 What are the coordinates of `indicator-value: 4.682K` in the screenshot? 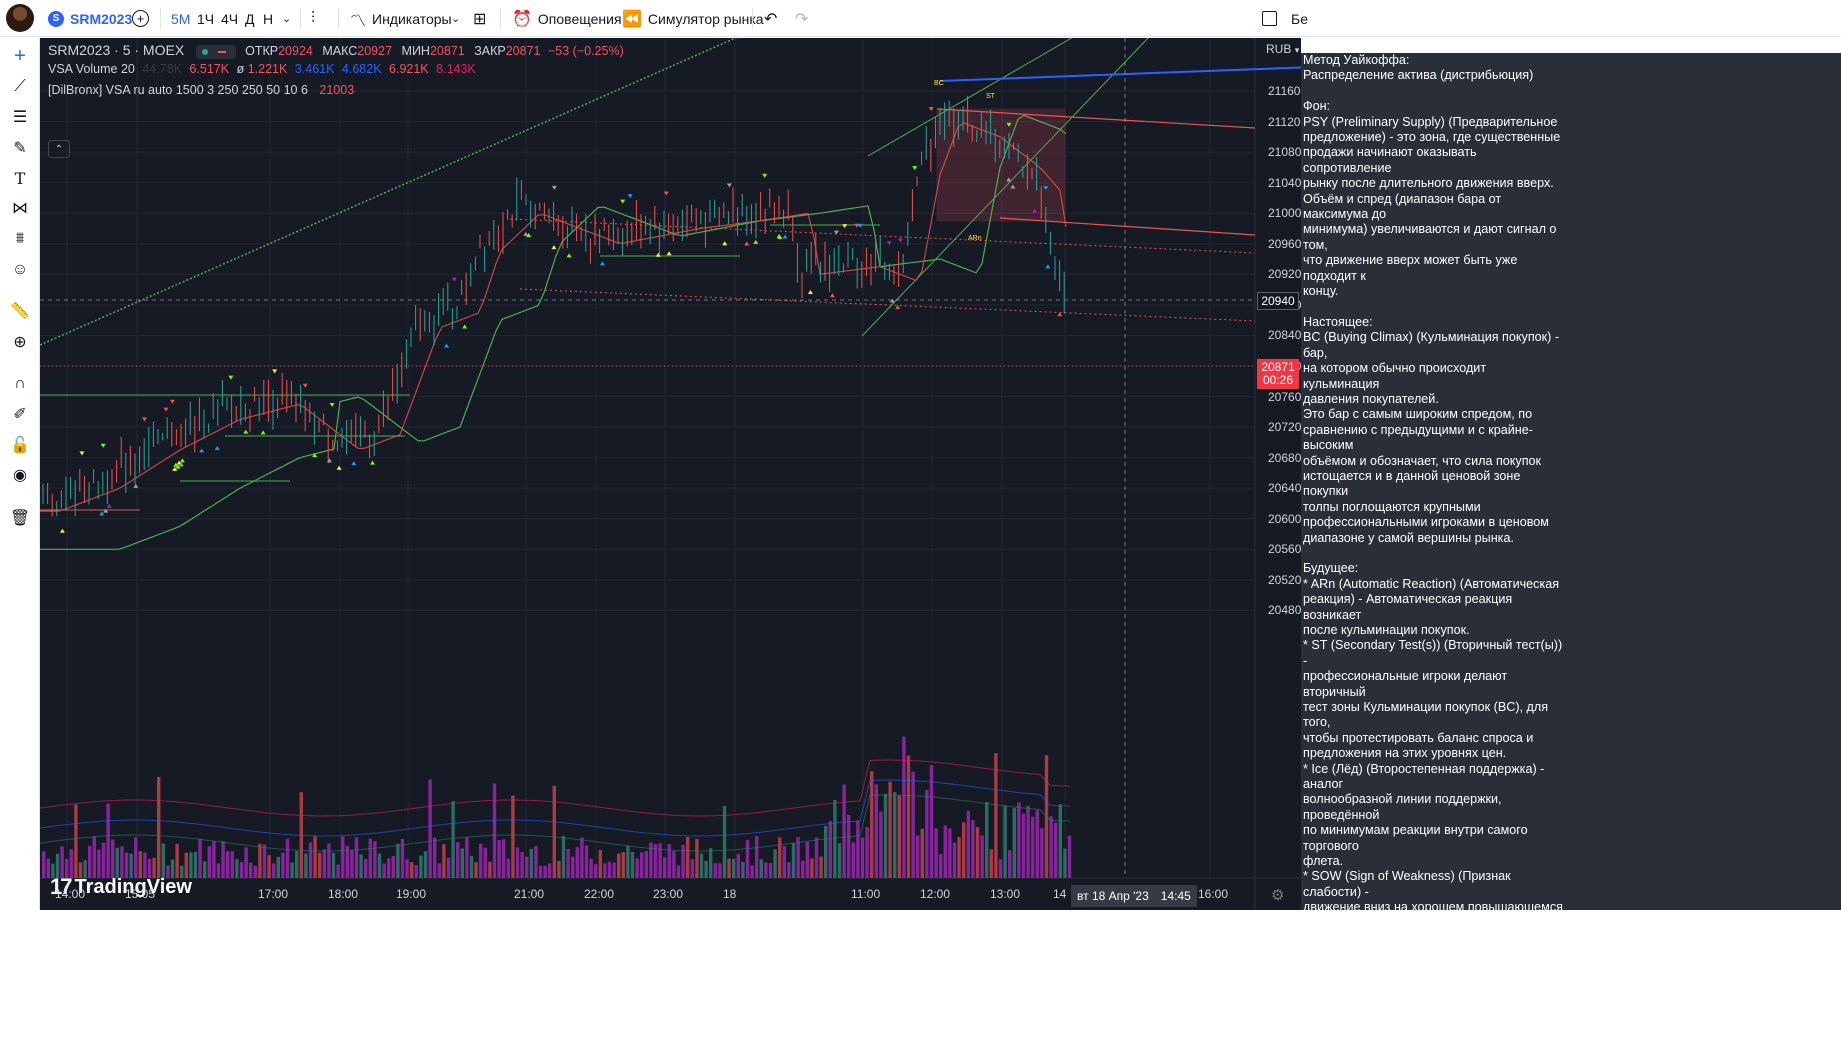 It's located at (361, 69).